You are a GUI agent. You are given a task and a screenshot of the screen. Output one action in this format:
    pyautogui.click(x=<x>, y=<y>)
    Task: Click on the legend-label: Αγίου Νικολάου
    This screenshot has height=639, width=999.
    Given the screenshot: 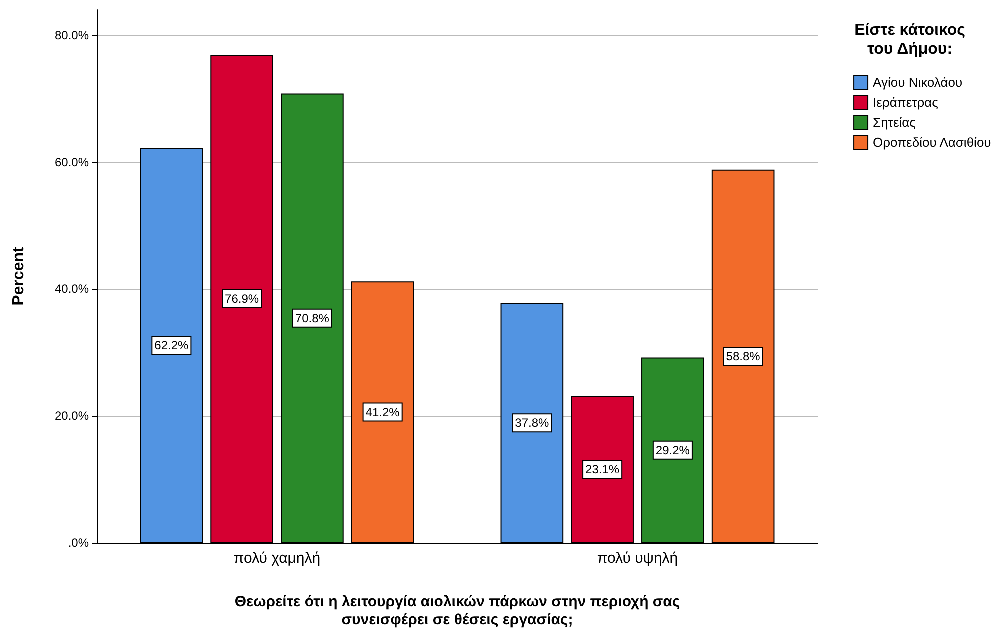 What is the action you would take?
    pyautogui.click(x=918, y=82)
    